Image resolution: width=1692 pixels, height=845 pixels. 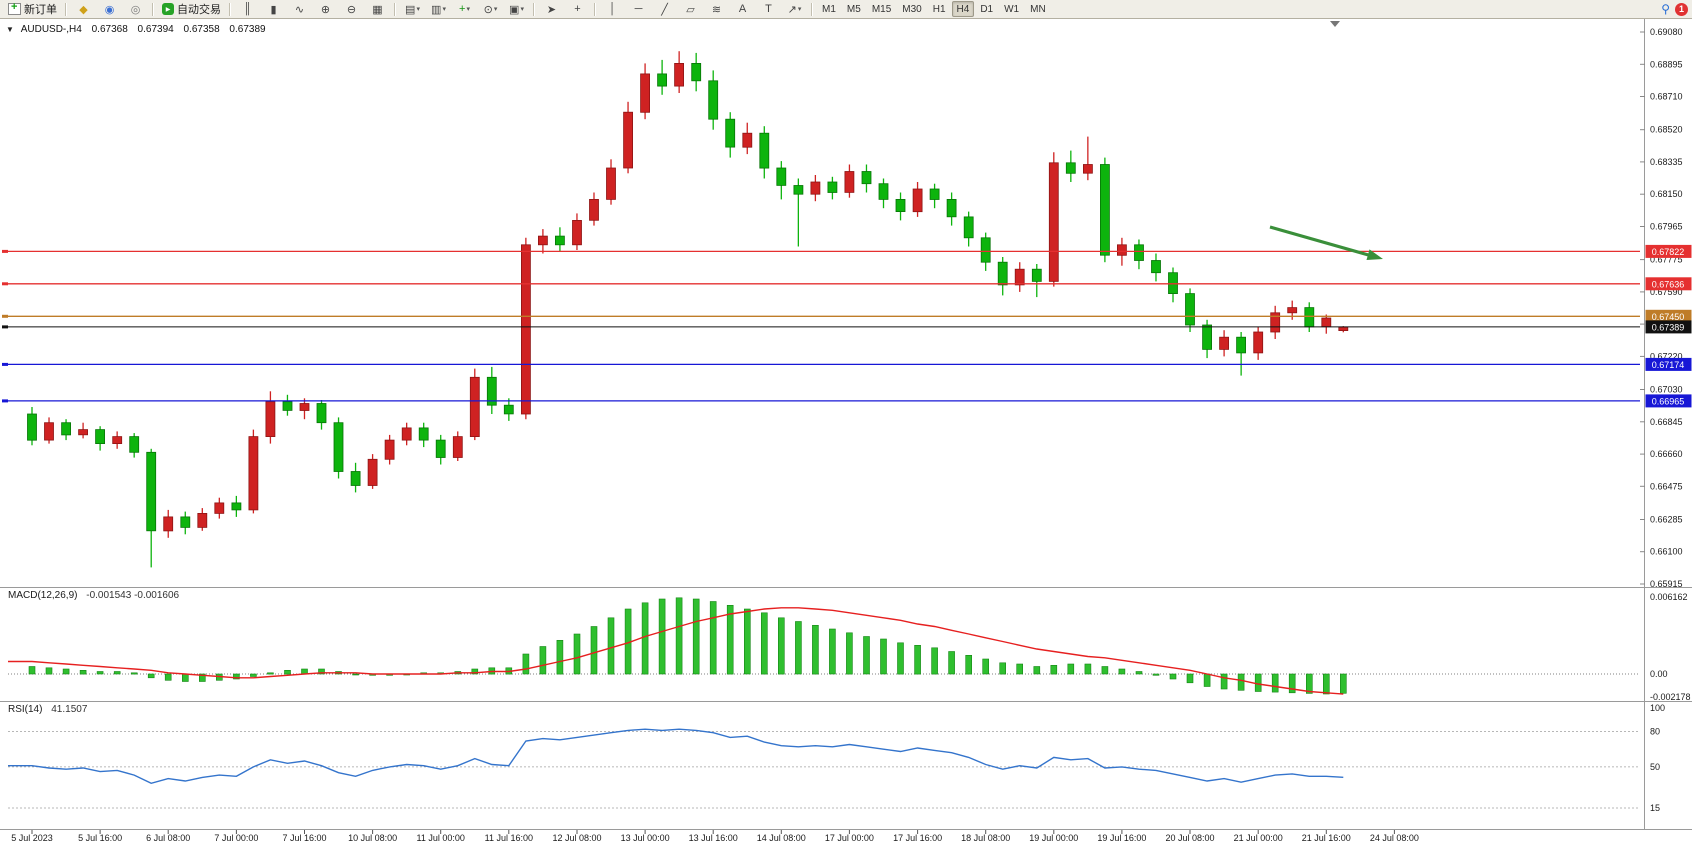 I want to click on signals-button: ◎, so click(x=135, y=9).